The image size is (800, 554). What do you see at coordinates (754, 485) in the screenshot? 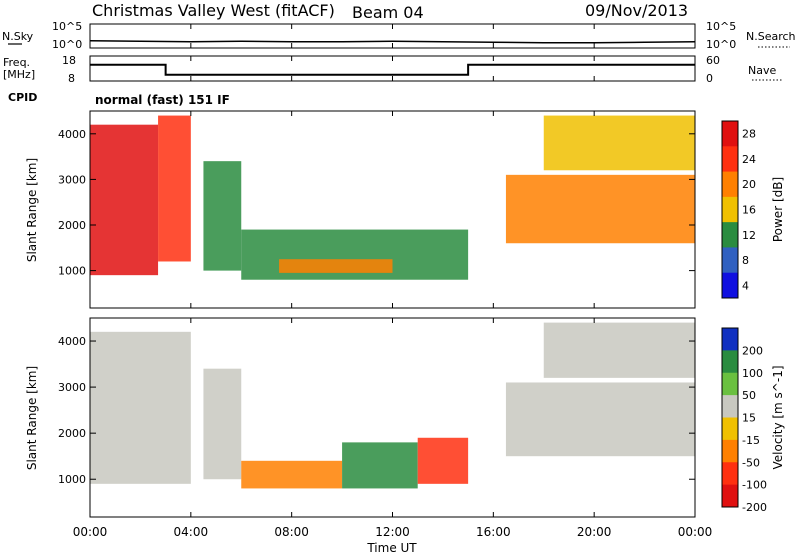
I see `colorbar-tick-label: -100` at bounding box center [754, 485].